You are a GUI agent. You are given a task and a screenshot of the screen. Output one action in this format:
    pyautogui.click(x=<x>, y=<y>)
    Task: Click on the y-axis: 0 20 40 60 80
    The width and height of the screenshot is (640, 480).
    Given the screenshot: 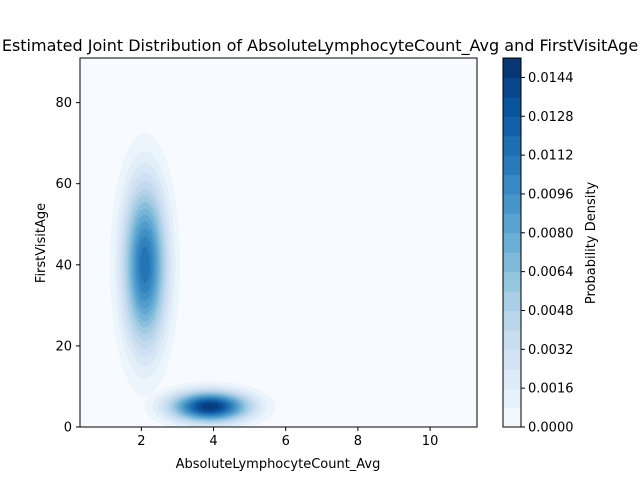 What is the action you would take?
    pyautogui.click(x=67, y=266)
    